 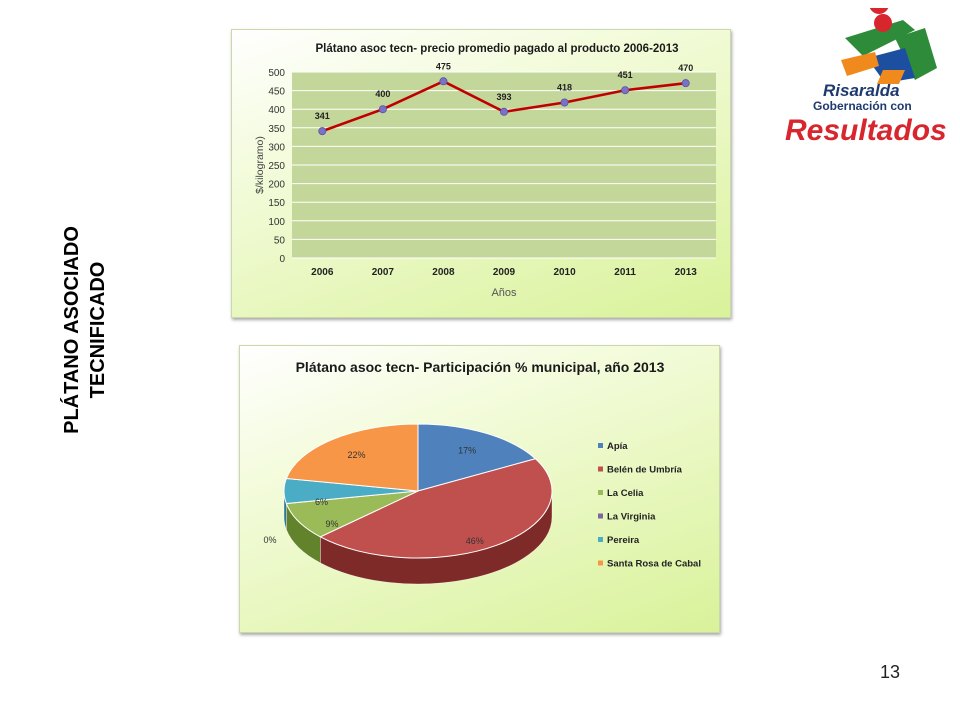 What do you see at coordinates (322, 272) in the screenshot?
I see `x-tick-label: 2006` at bounding box center [322, 272].